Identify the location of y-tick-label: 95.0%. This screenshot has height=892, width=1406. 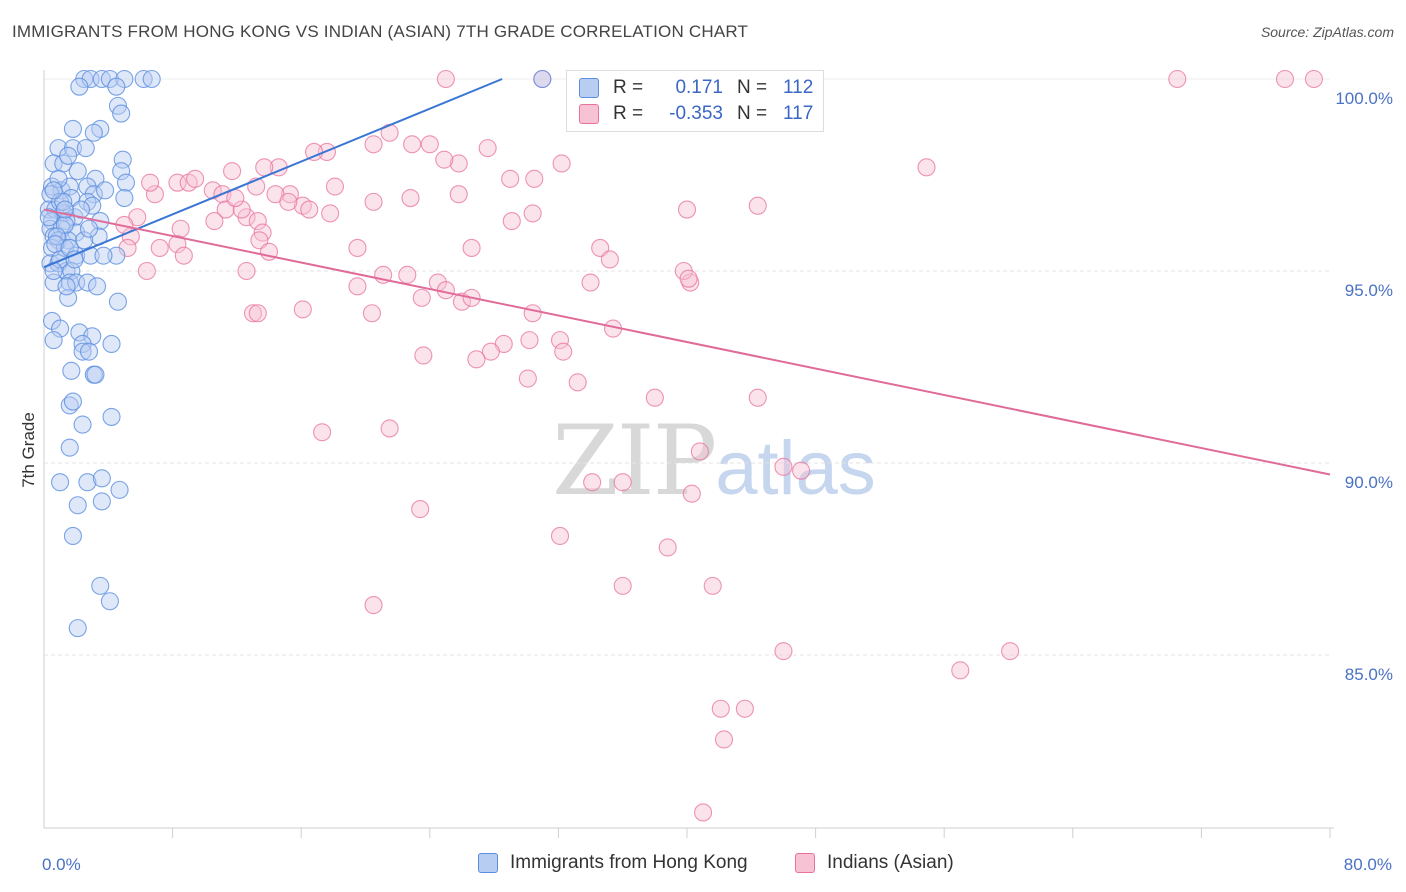
(1369, 290).